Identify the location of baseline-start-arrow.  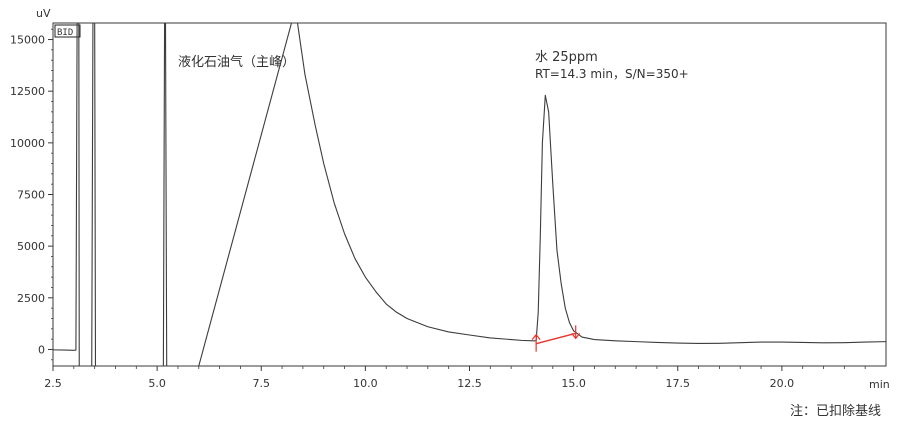
(536, 337).